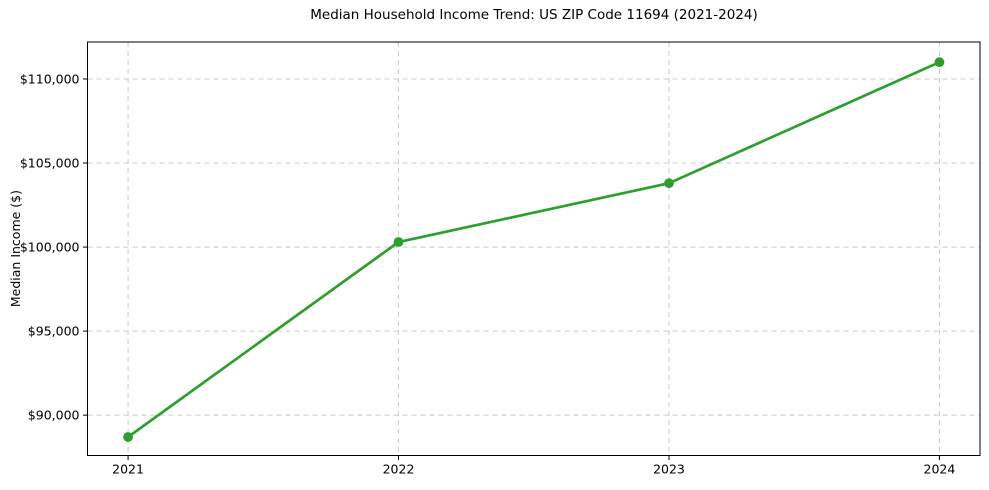  Describe the element at coordinates (54, 331) in the screenshot. I see `y-tick-label: $95,000` at that location.